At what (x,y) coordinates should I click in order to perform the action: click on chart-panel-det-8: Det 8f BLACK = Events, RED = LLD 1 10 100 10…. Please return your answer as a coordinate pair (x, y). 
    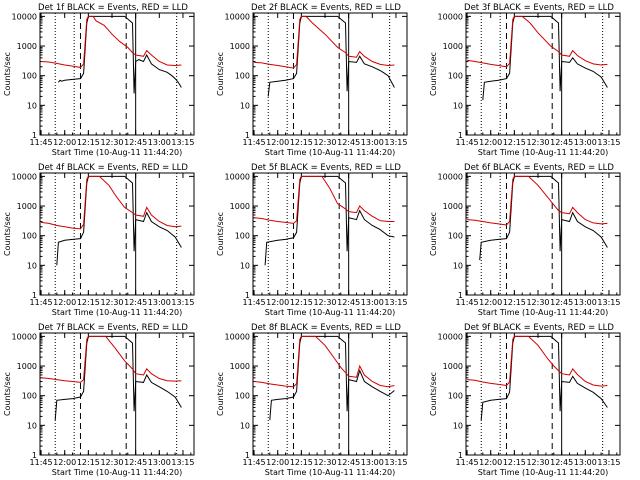
    Looking at the image, I should click on (312, 400).